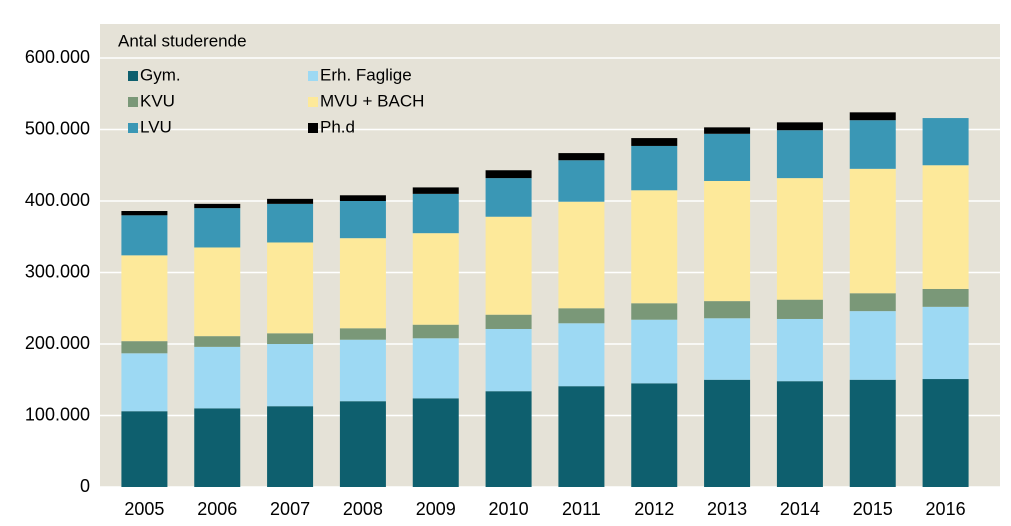 The image size is (1011, 526). I want to click on x-tick-label: 2007, so click(290, 509).